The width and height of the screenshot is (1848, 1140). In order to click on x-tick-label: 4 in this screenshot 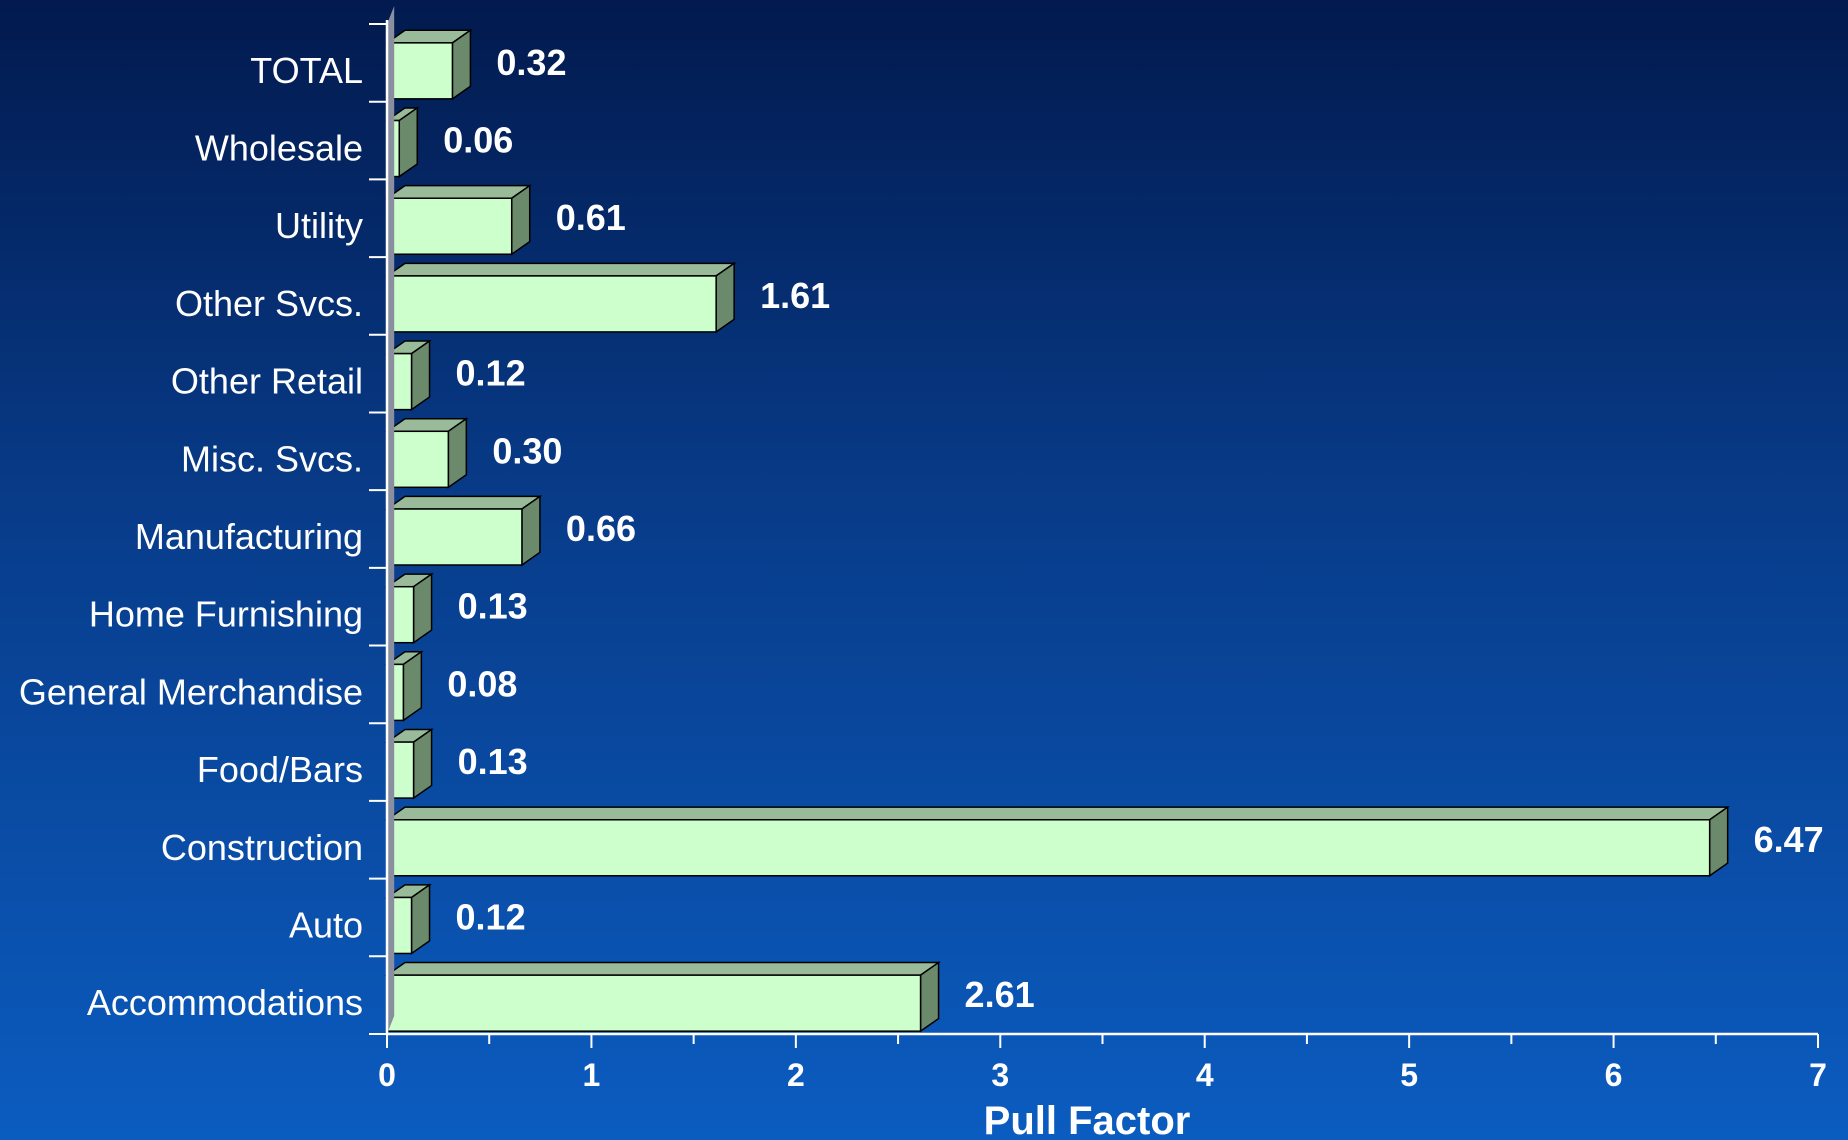, I will do `click(1205, 1075)`.